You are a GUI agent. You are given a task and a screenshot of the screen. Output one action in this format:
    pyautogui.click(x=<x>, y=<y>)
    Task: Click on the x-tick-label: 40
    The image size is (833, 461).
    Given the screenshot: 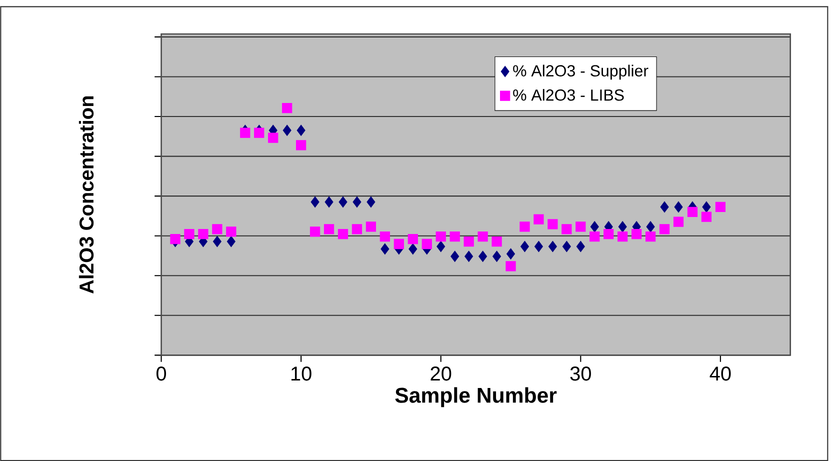 What is the action you would take?
    pyautogui.click(x=720, y=373)
    